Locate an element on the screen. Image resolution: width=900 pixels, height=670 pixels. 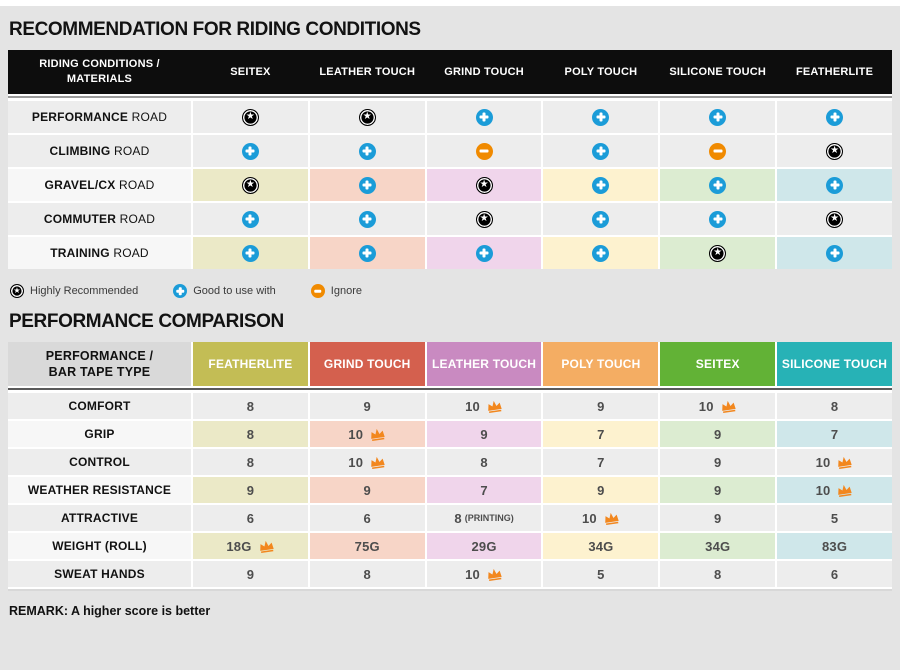
table2-row-label: ATTRACTIVE is located at coordinates (99, 518).